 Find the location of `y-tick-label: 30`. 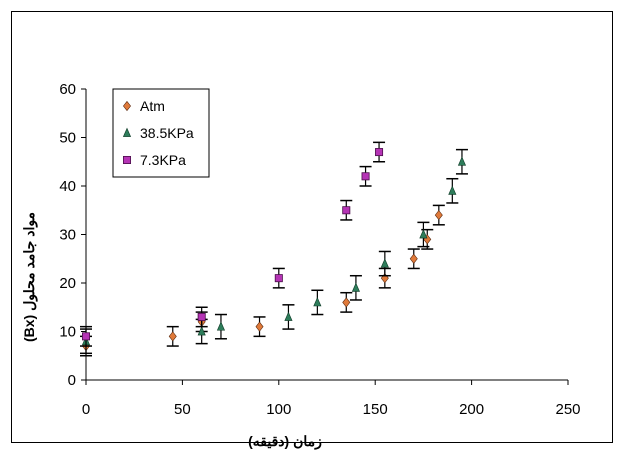

y-tick-label: 30 is located at coordinates (67, 235).